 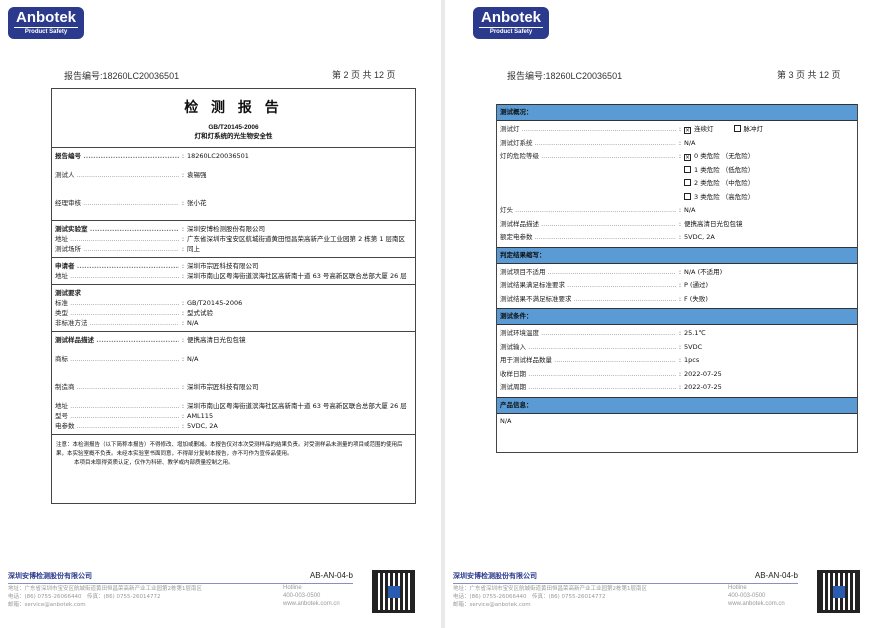 What do you see at coordinates (331, 575) in the screenshot?
I see `document-code: AB-AN-04-b` at bounding box center [331, 575].